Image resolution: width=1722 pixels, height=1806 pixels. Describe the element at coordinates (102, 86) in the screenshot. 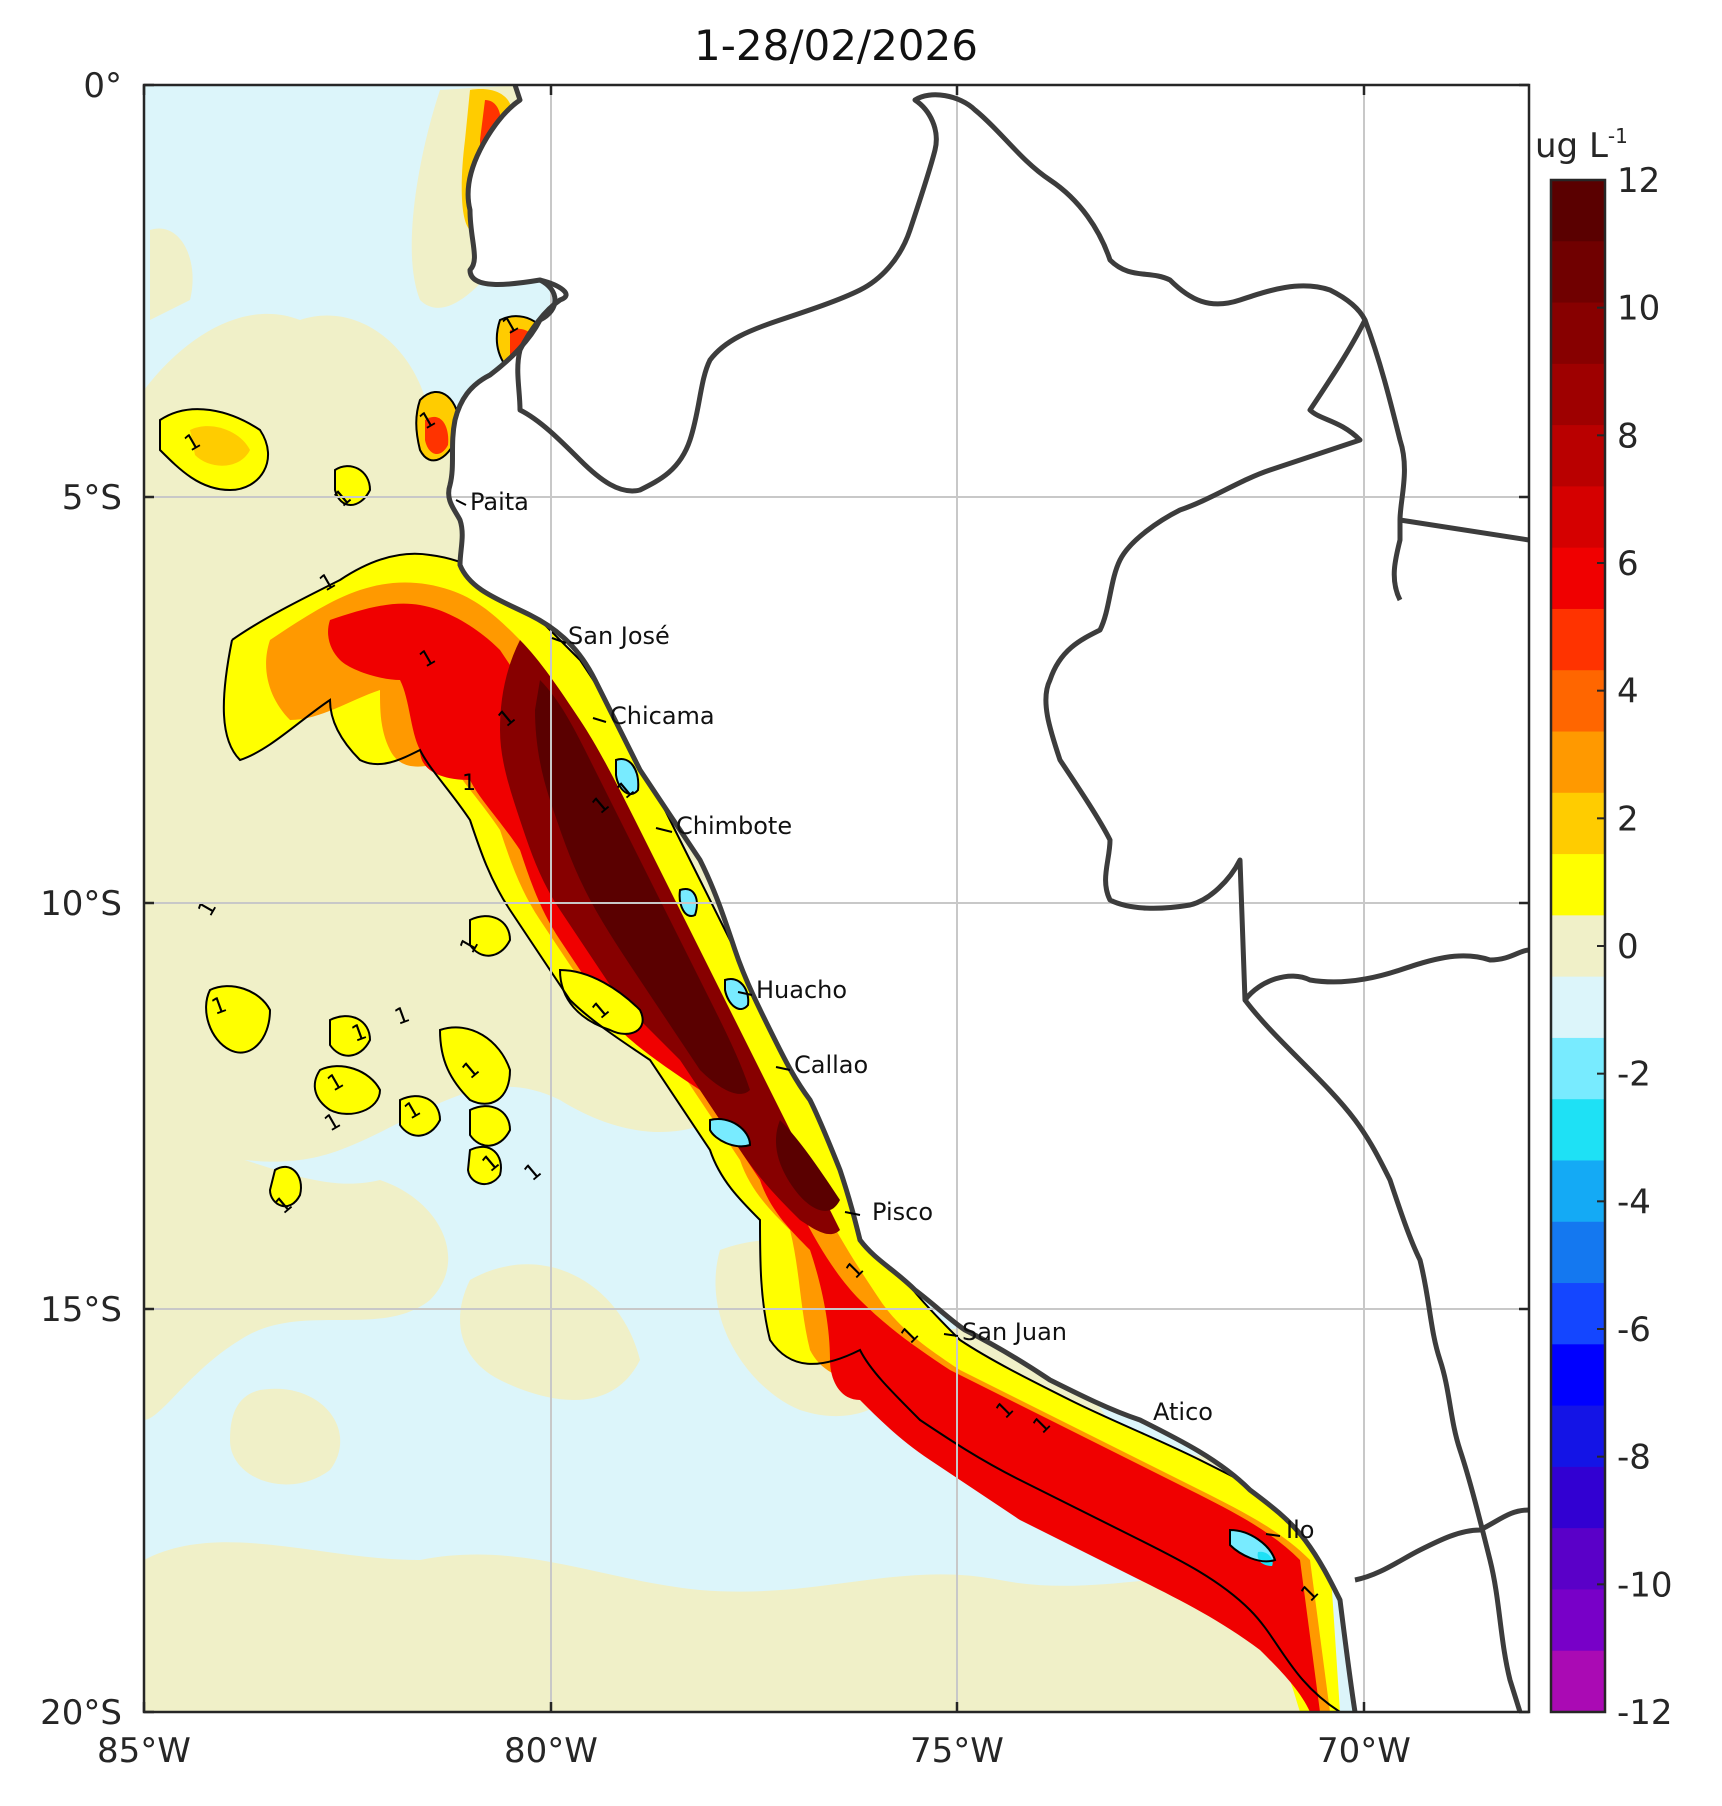

I see `y-tick-label: 0°` at that location.